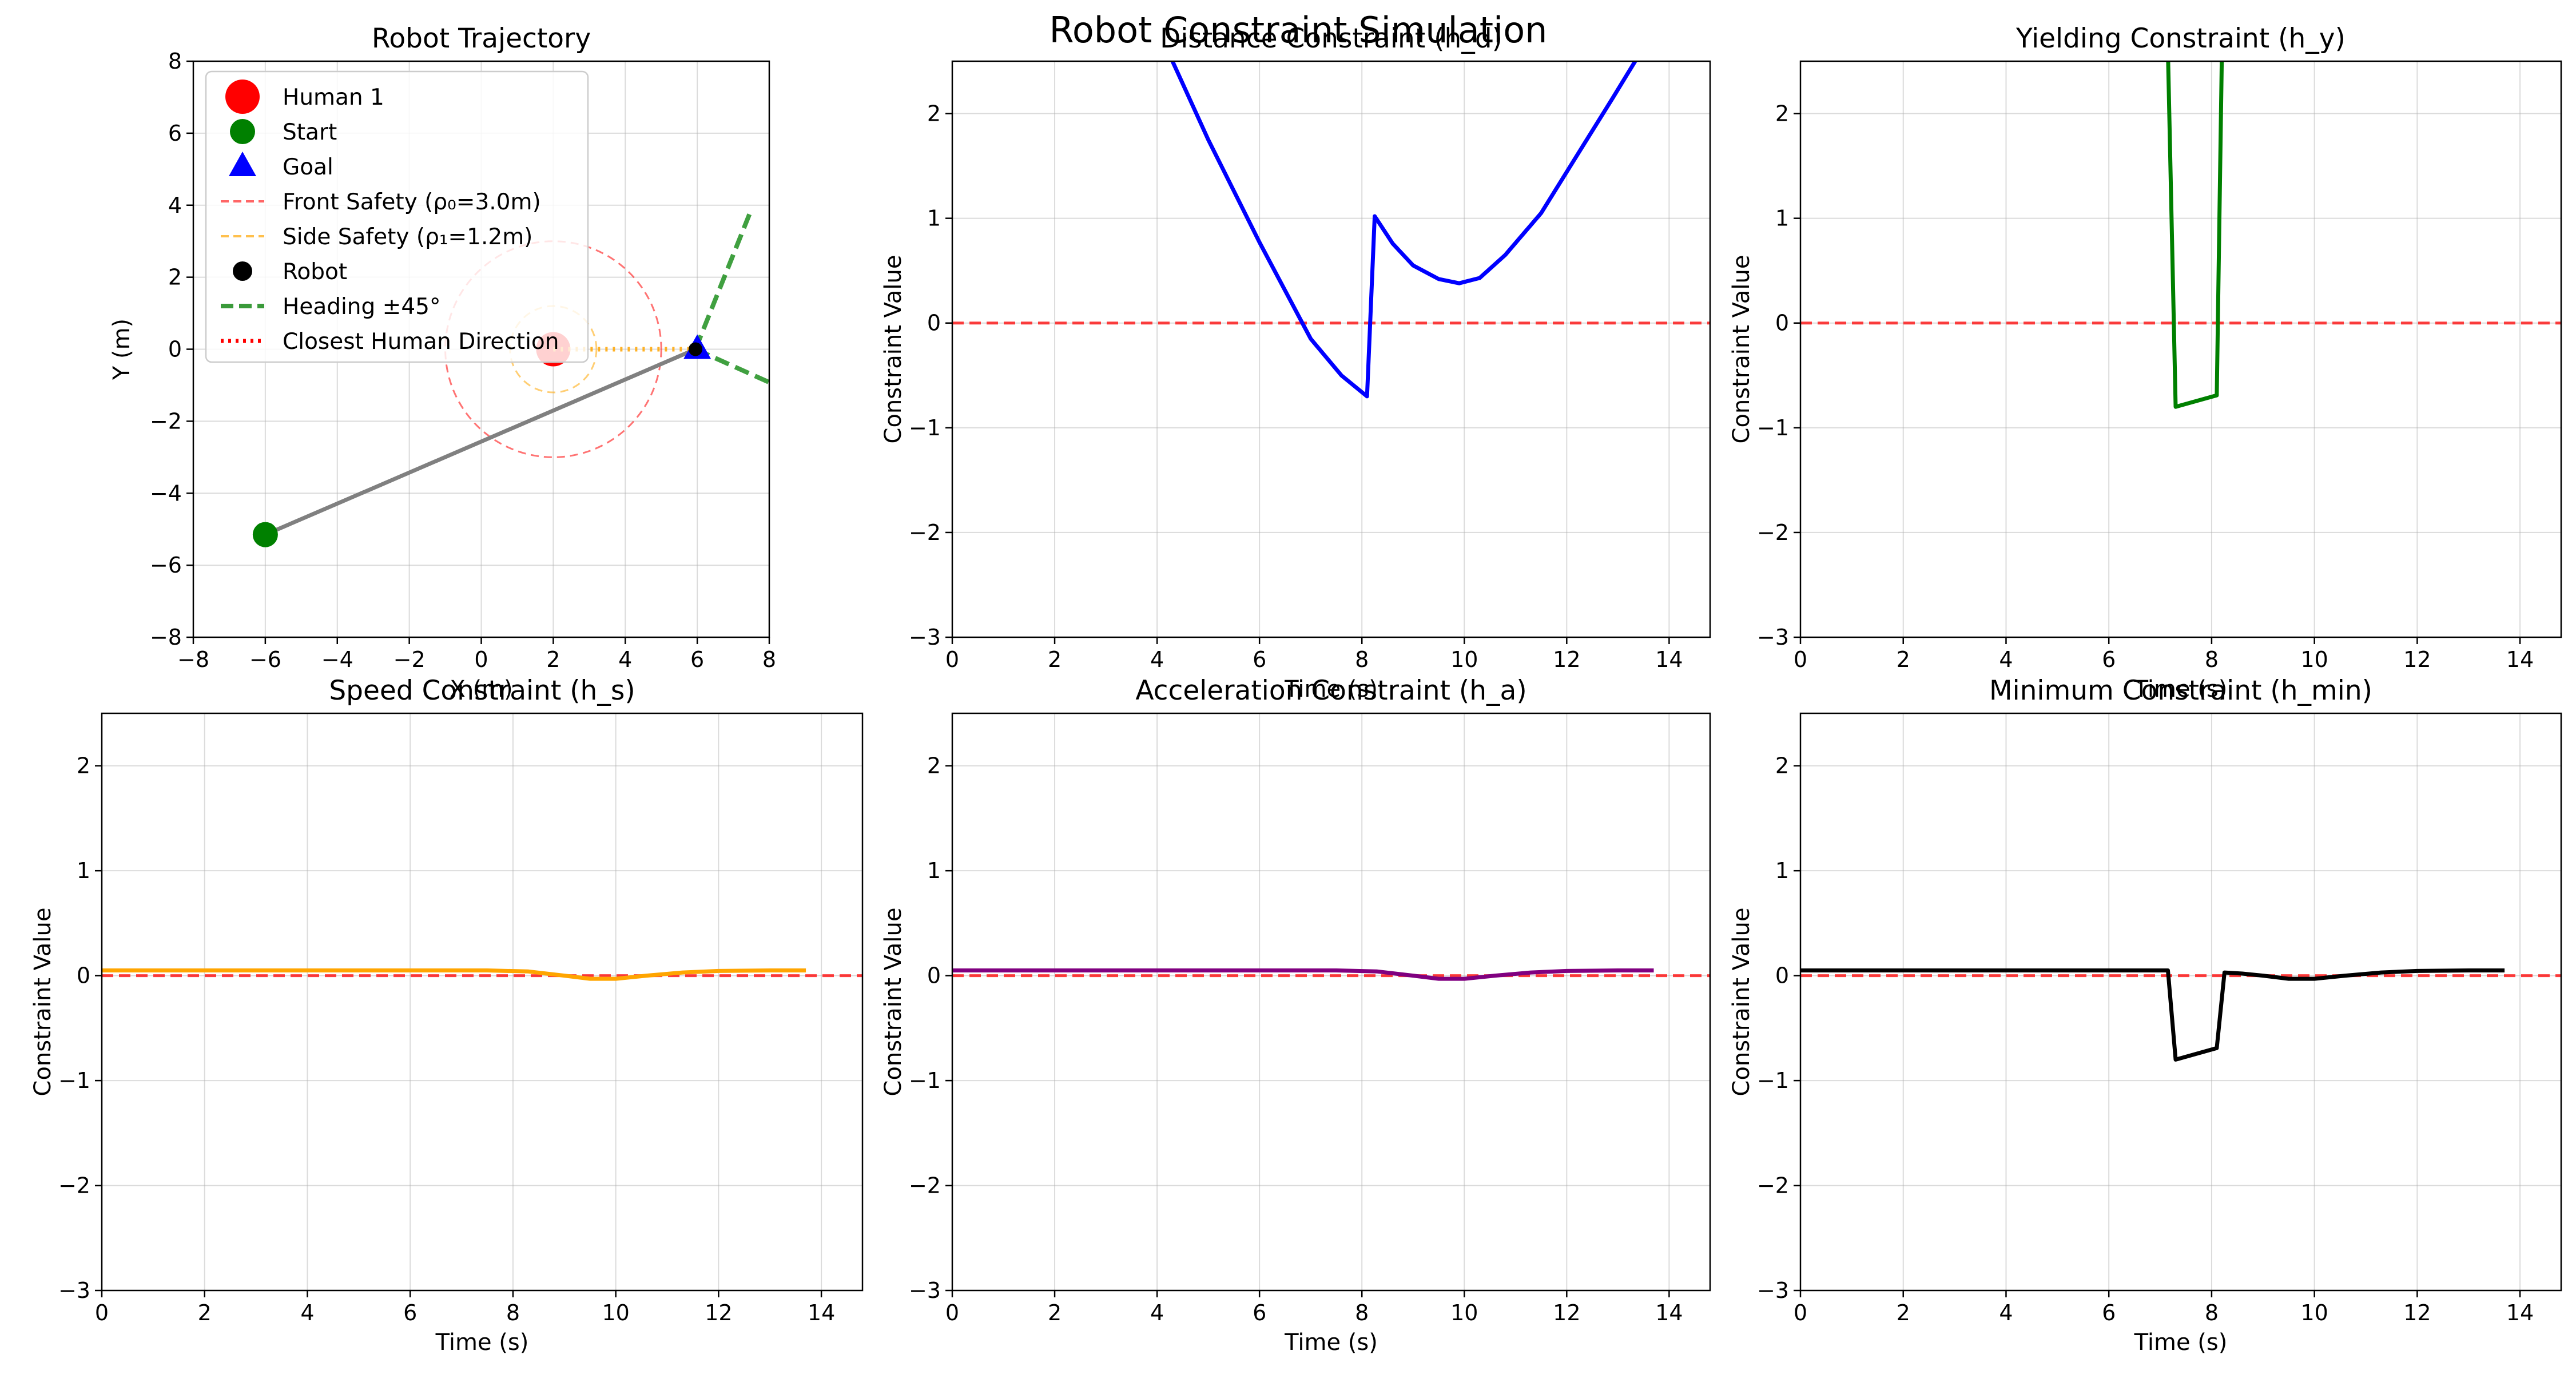  I want to click on legend-label: Heading ±45°, so click(362, 307).